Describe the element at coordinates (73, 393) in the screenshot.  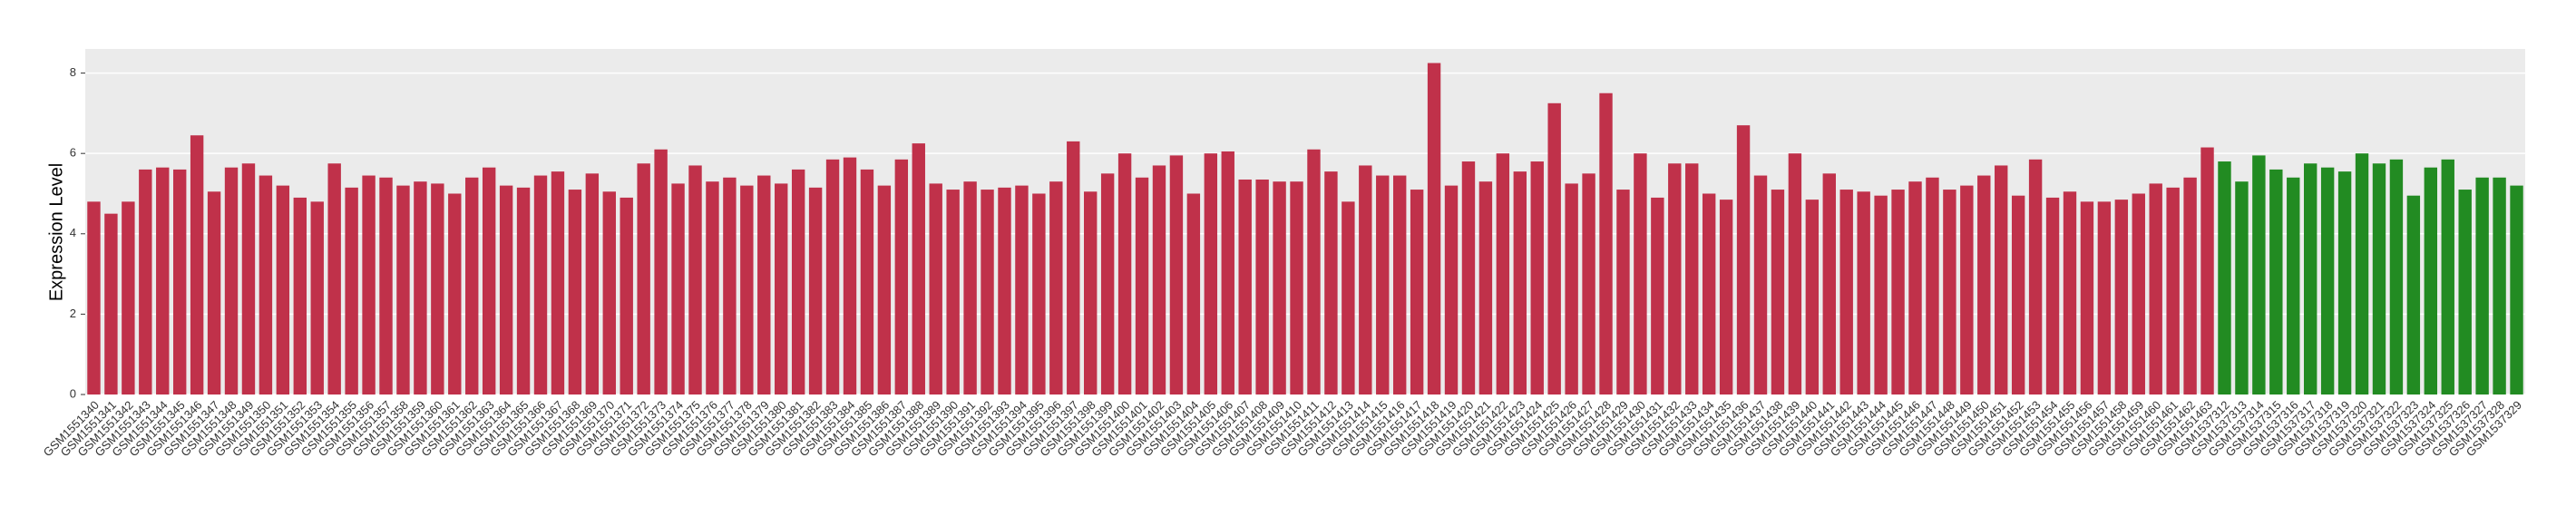
I see `y-tick-label: 0` at that location.